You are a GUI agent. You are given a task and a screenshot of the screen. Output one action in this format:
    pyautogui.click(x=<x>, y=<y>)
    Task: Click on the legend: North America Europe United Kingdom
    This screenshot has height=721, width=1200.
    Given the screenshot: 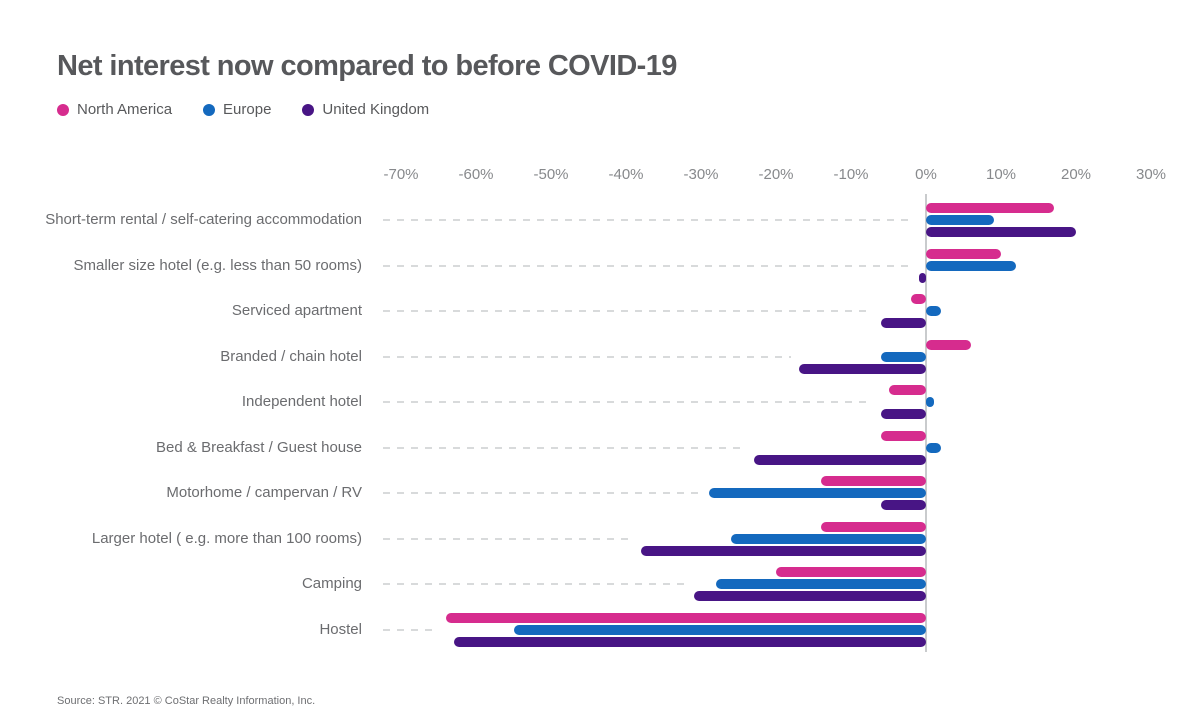 What is the action you would take?
    pyautogui.click(x=243, y=109)
    